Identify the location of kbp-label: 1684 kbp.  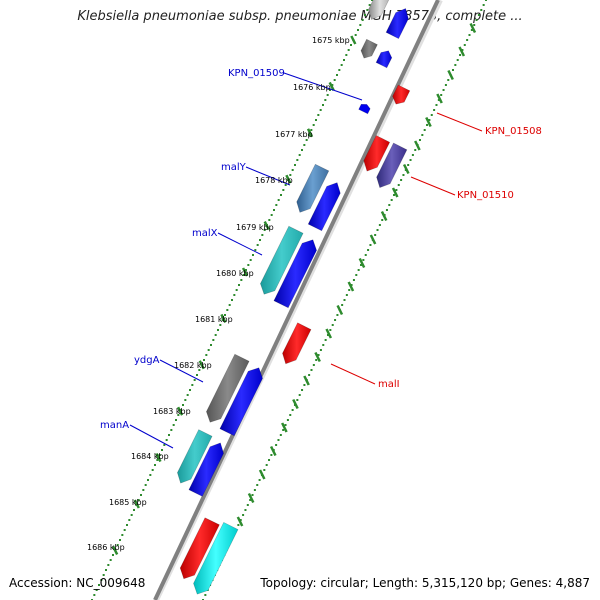
(150, 456).